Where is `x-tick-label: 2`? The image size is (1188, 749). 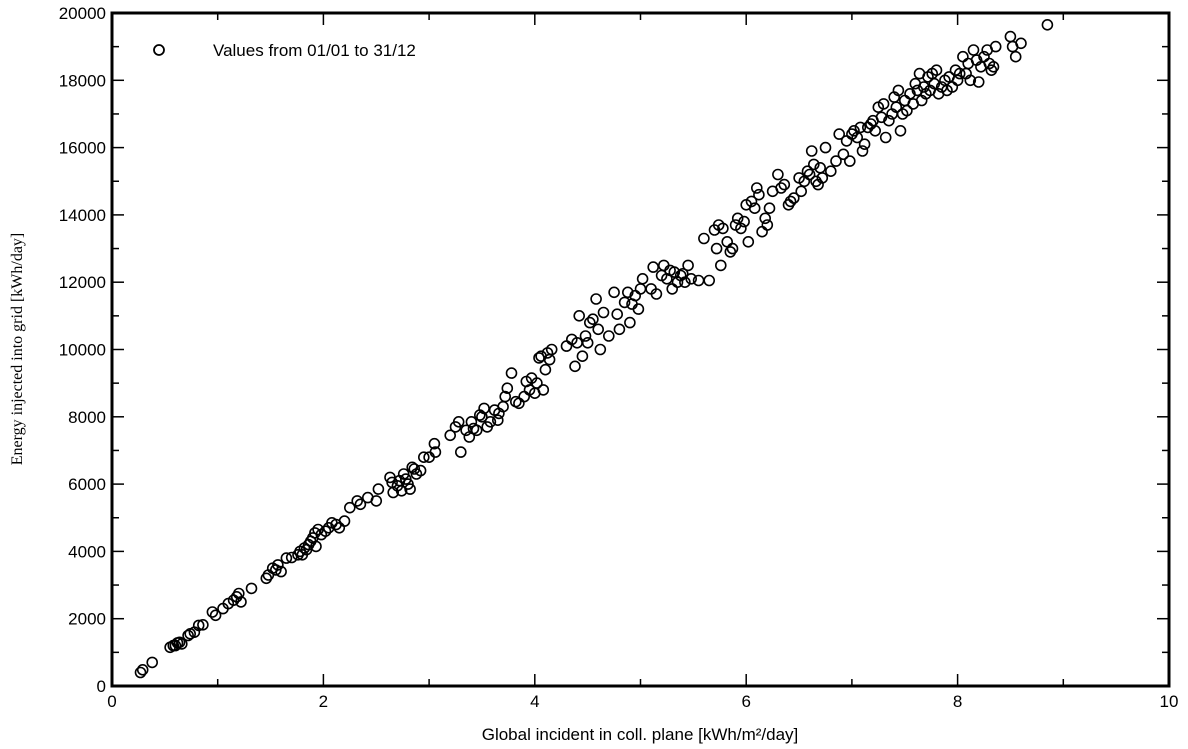
x-tick-label: 2 is located at coordinates (323, 701).